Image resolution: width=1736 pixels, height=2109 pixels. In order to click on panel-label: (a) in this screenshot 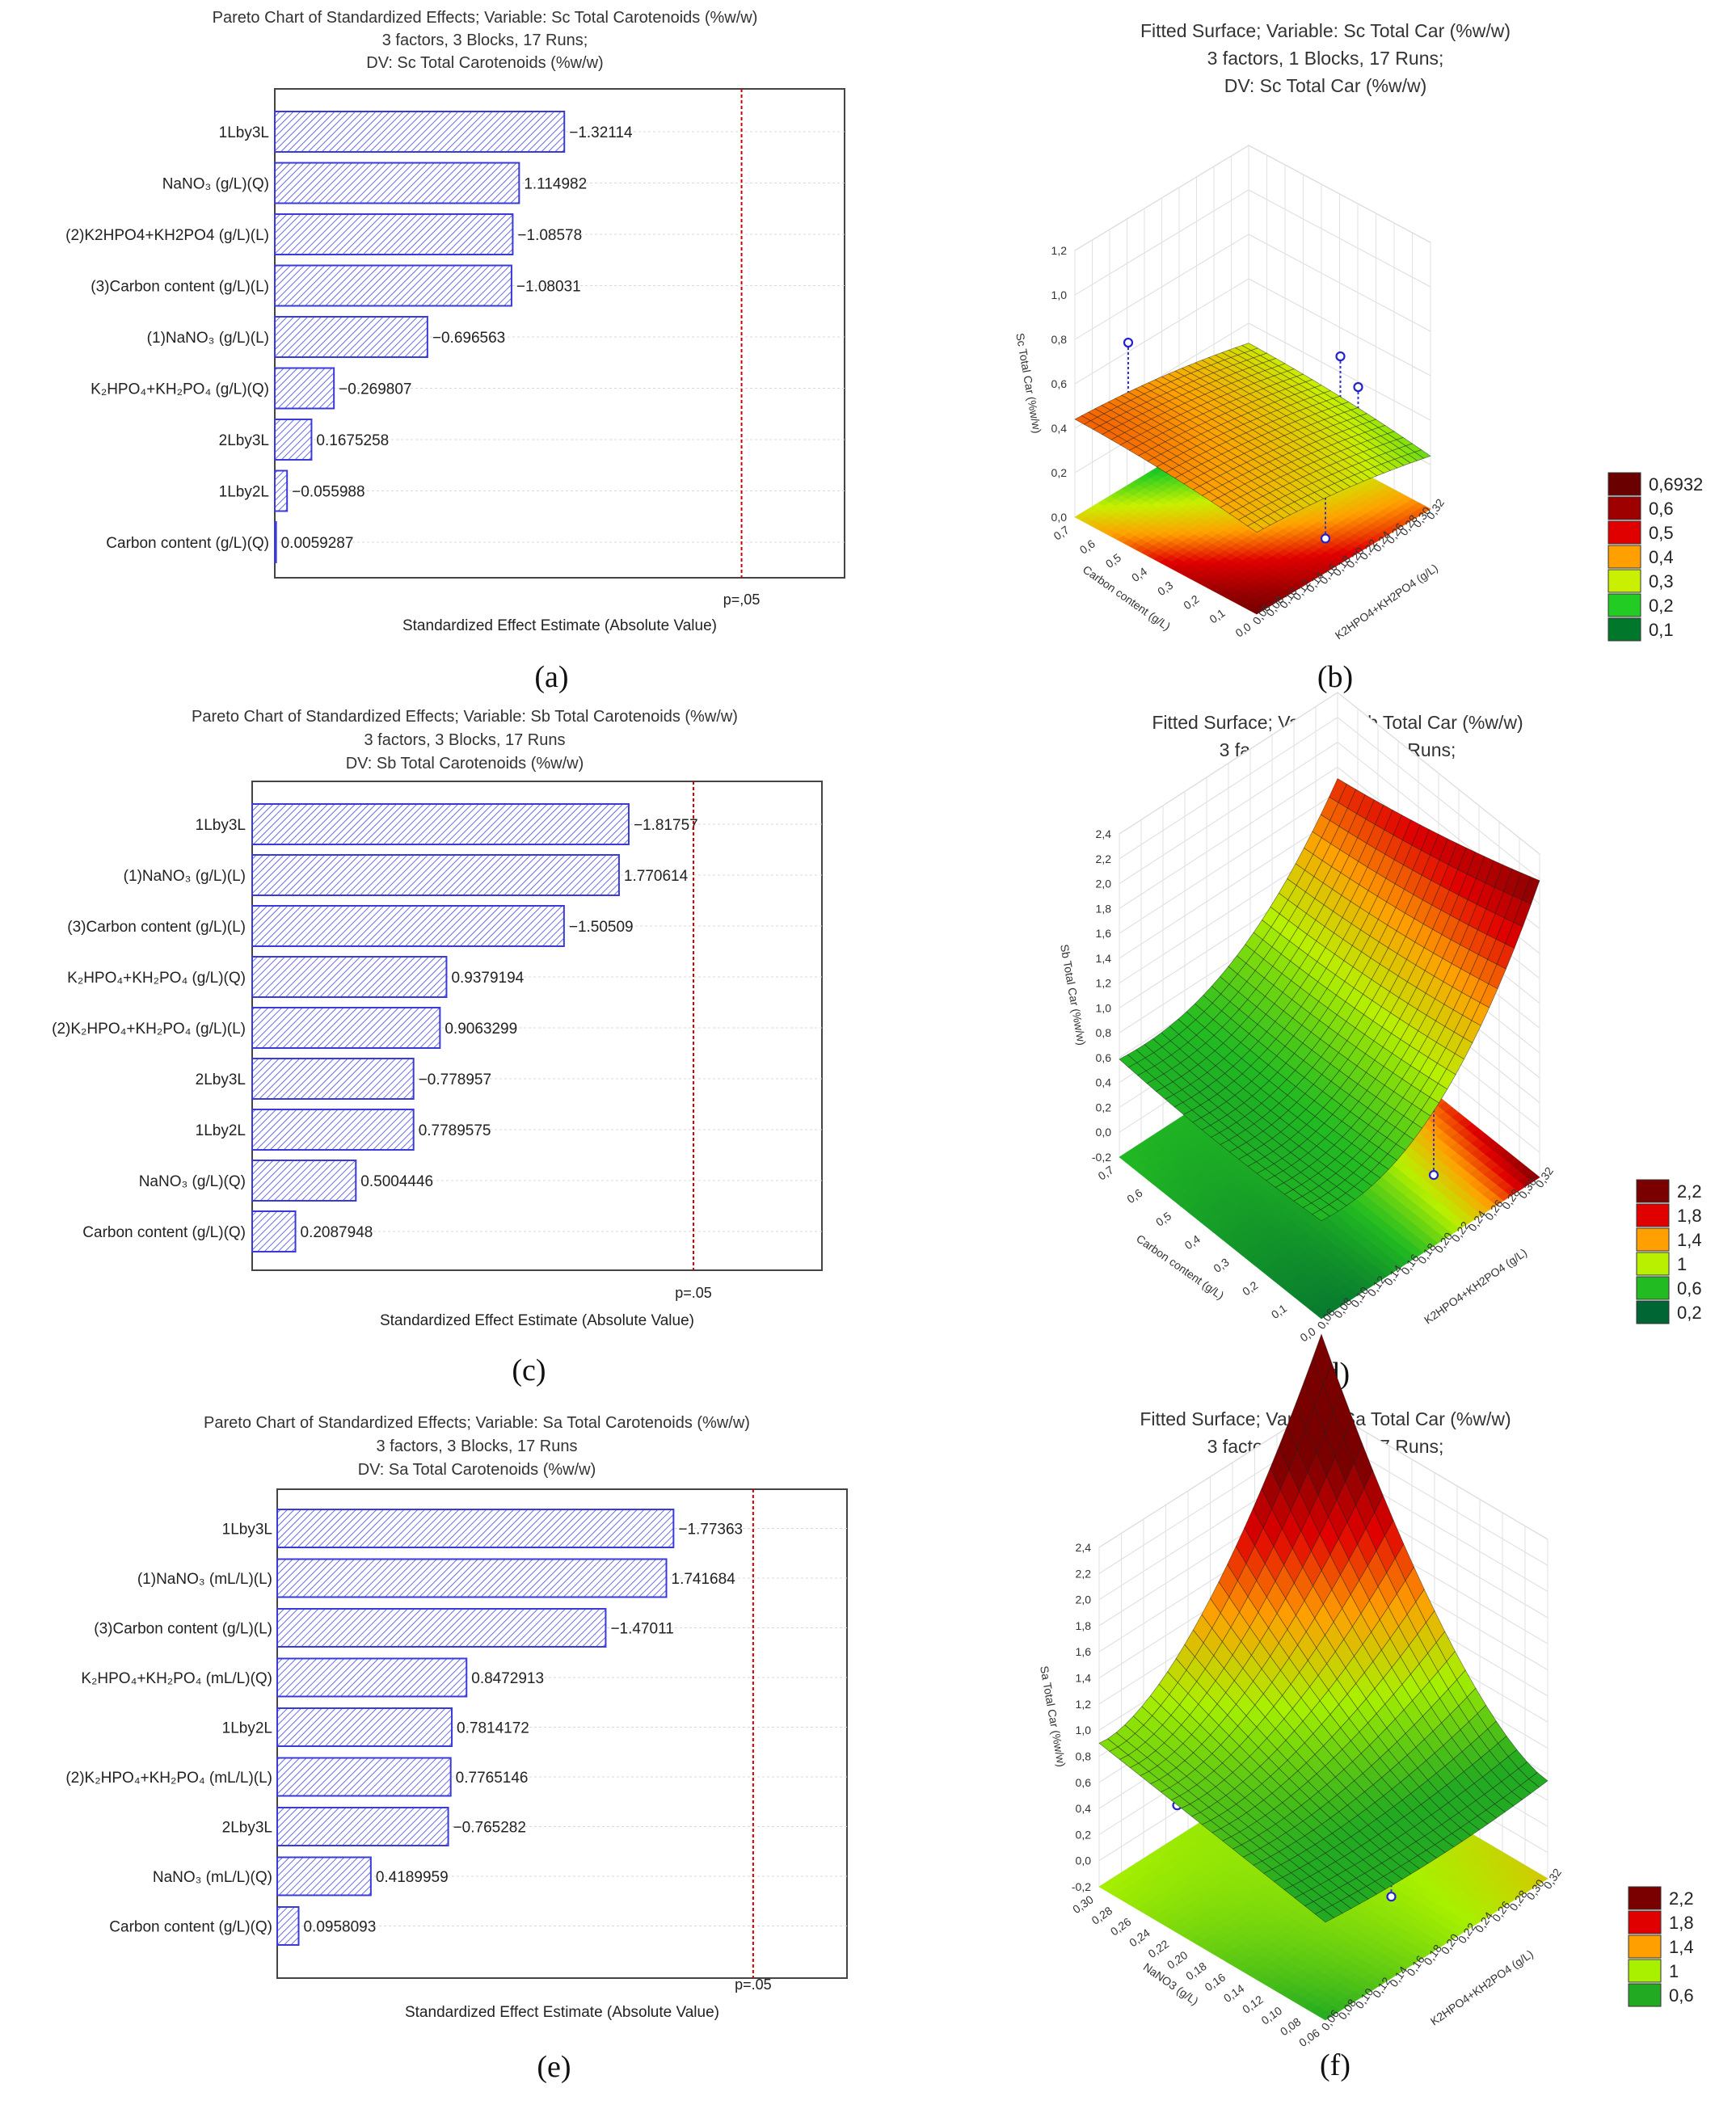, I will do `click(551, 677)`.